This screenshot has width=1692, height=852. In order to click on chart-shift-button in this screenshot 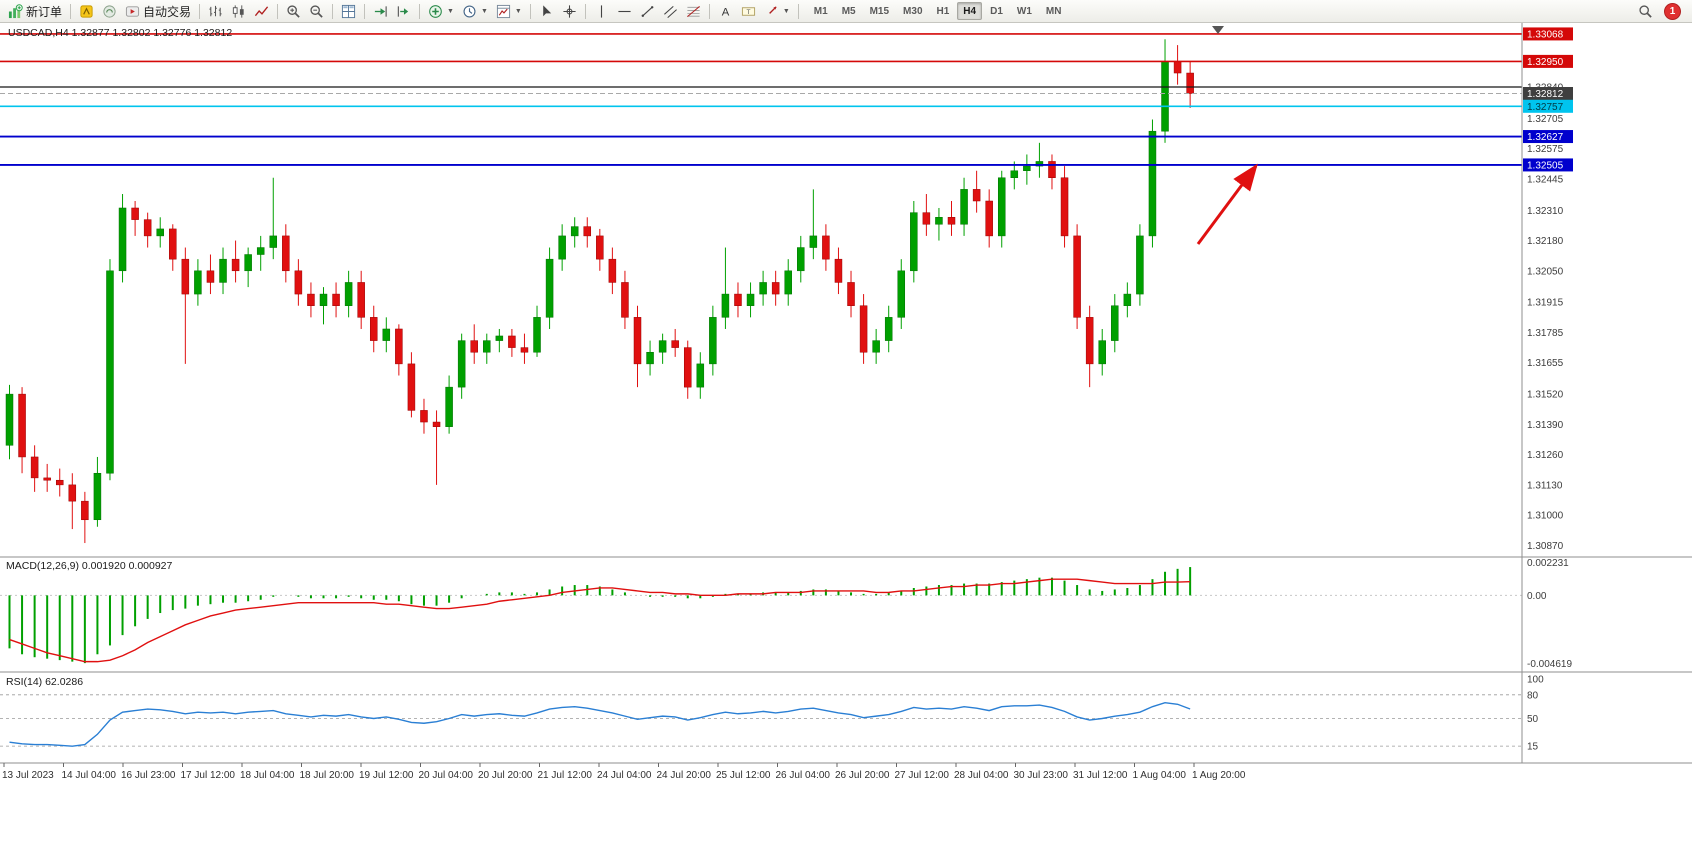, I will do `click(403, 11)`.